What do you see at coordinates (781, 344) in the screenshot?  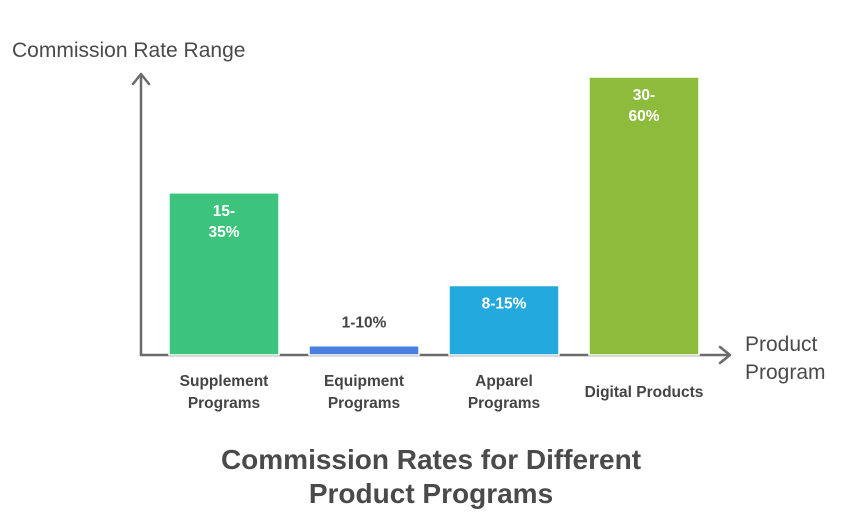 I see `x-axis-title-line-1: Product` at bounding box center [781, 344].